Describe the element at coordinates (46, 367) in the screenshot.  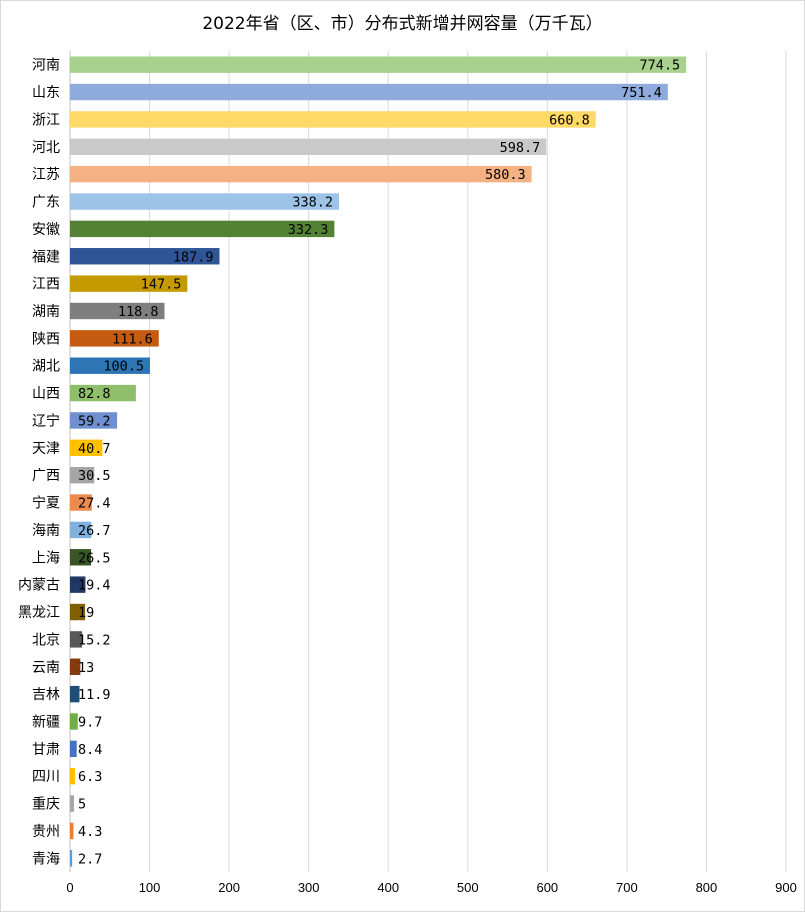
I see `category-label: 湖北` at that location.